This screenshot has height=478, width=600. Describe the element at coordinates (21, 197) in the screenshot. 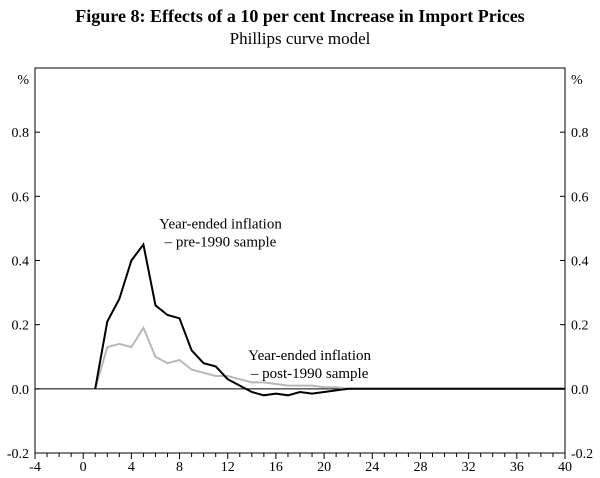

I see `y-axis-tick-label-left: 0.6` at that location.